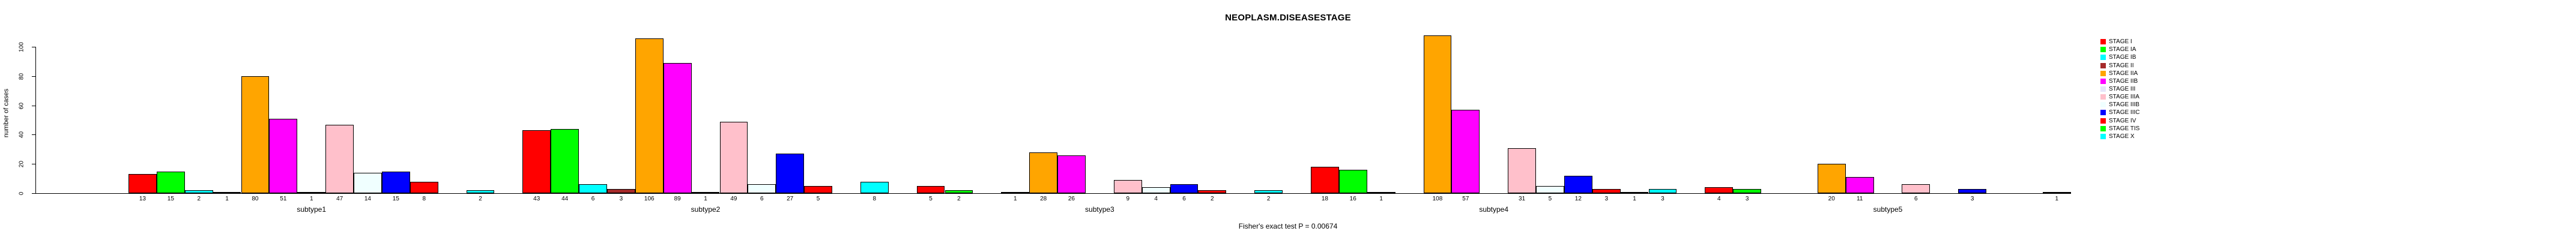 The width and height of the screenshot is (2576, 240). What do you see at coordinates (6, 113) in the screenshot?
I see `y-axis-label: number of cases` at bounding box center [6, 113].